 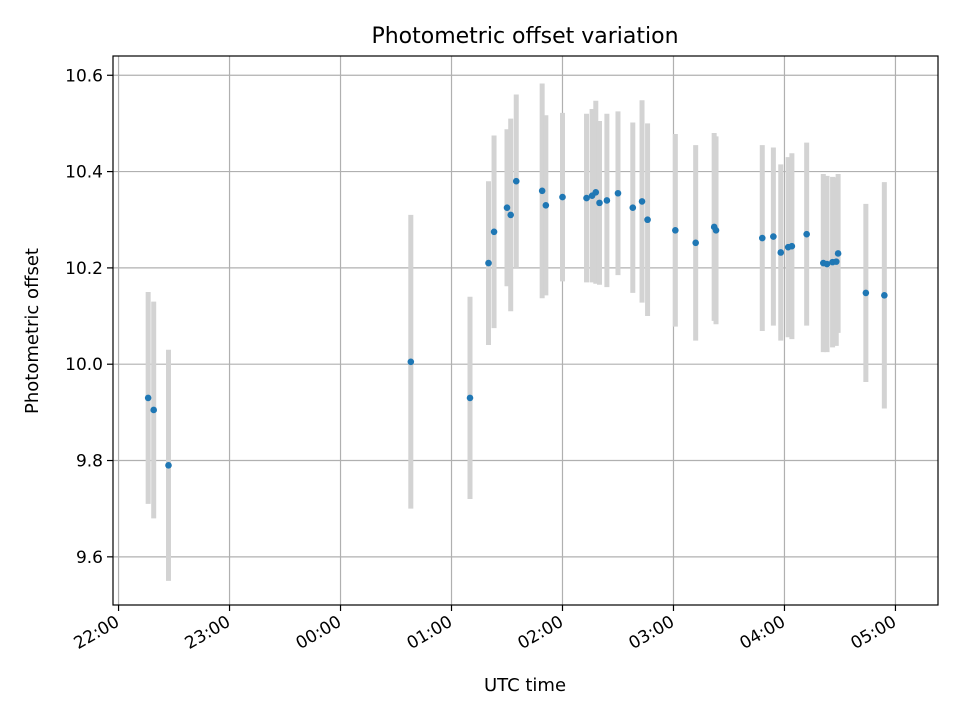 I want to click on y-tick-label: 10.0, so click(x=84, y=365).